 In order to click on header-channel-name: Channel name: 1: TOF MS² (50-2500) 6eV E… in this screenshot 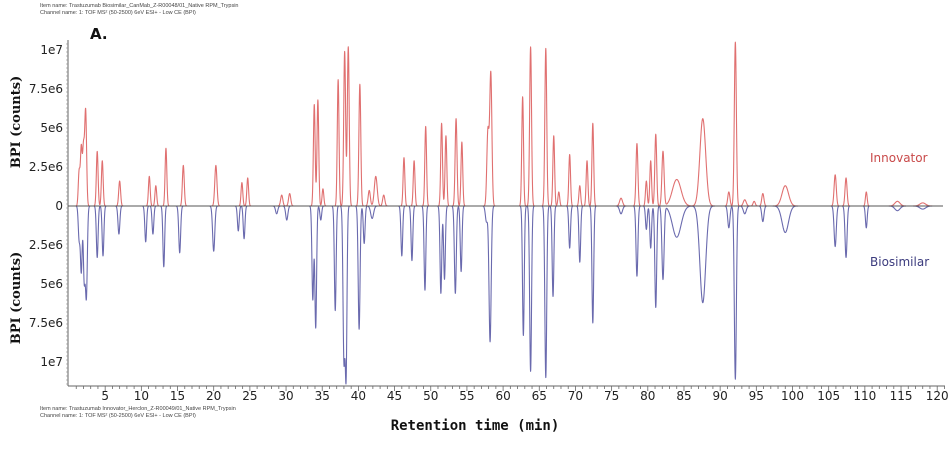, I will do `click(118, 13)`.